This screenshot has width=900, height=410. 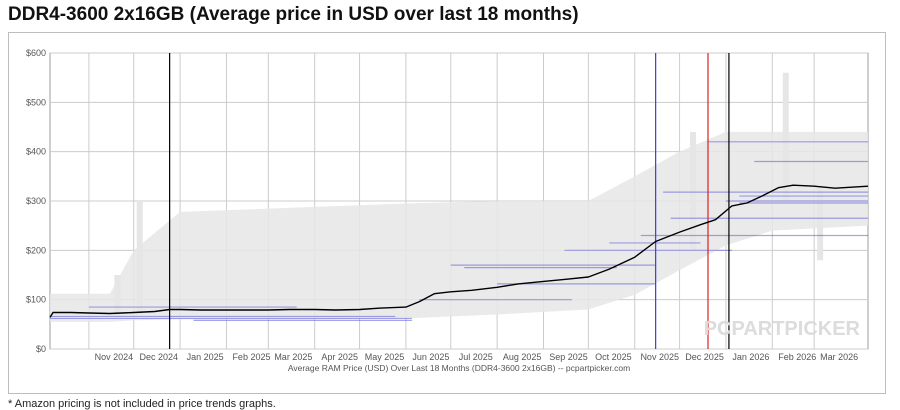 I want to click on x-tick-label: Mar 2026, so click(x=839, y=357).